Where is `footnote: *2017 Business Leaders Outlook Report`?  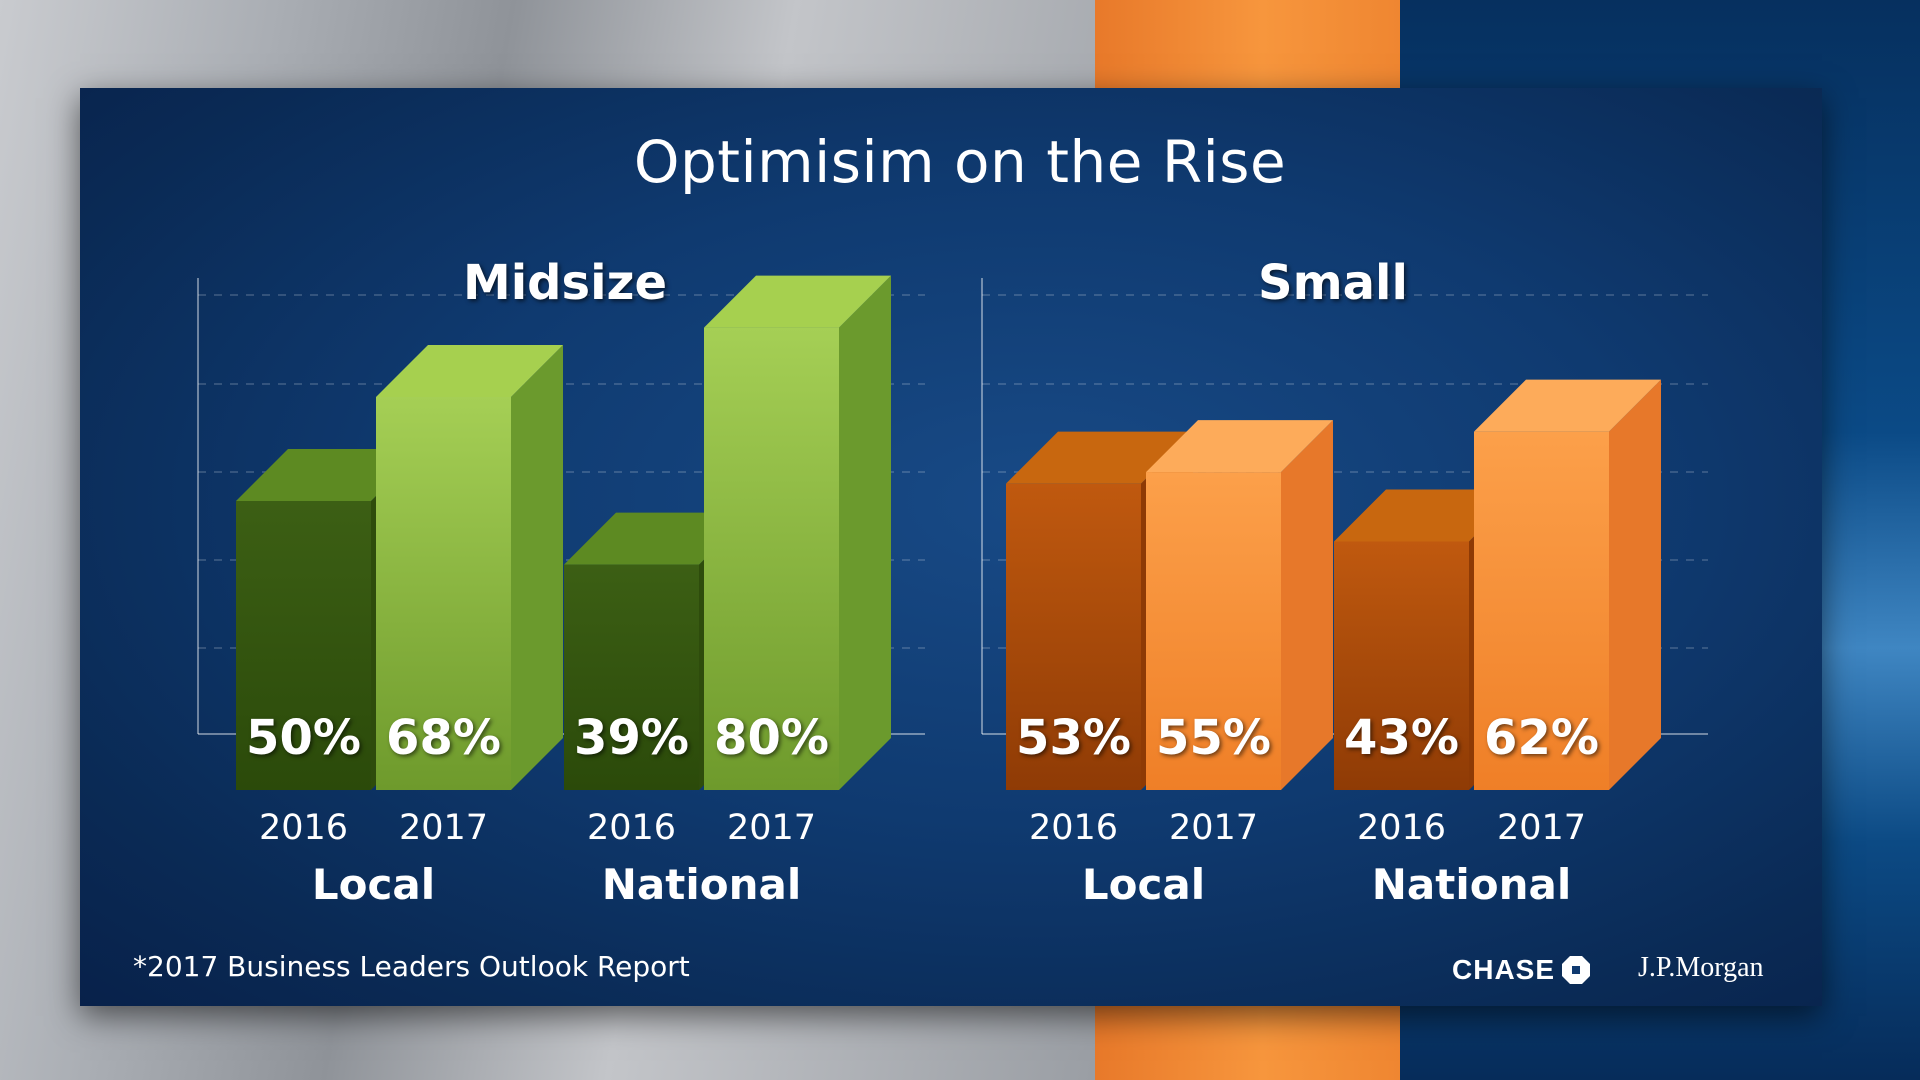
footnote: *2017 Business Leaders Outlook Report is located at coordinates (411, 966).